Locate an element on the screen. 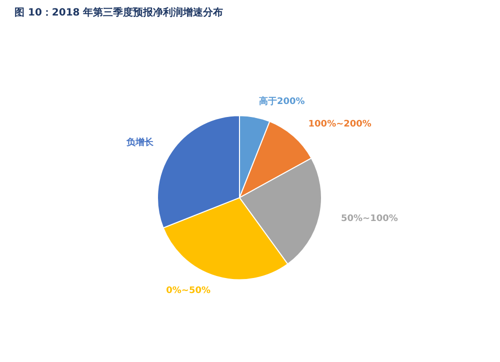 This screenshot has height=362, width=500. chart-title: 图 10：2018 年第三季度预报净利润增速分布 is located at coordinates (119, 12).